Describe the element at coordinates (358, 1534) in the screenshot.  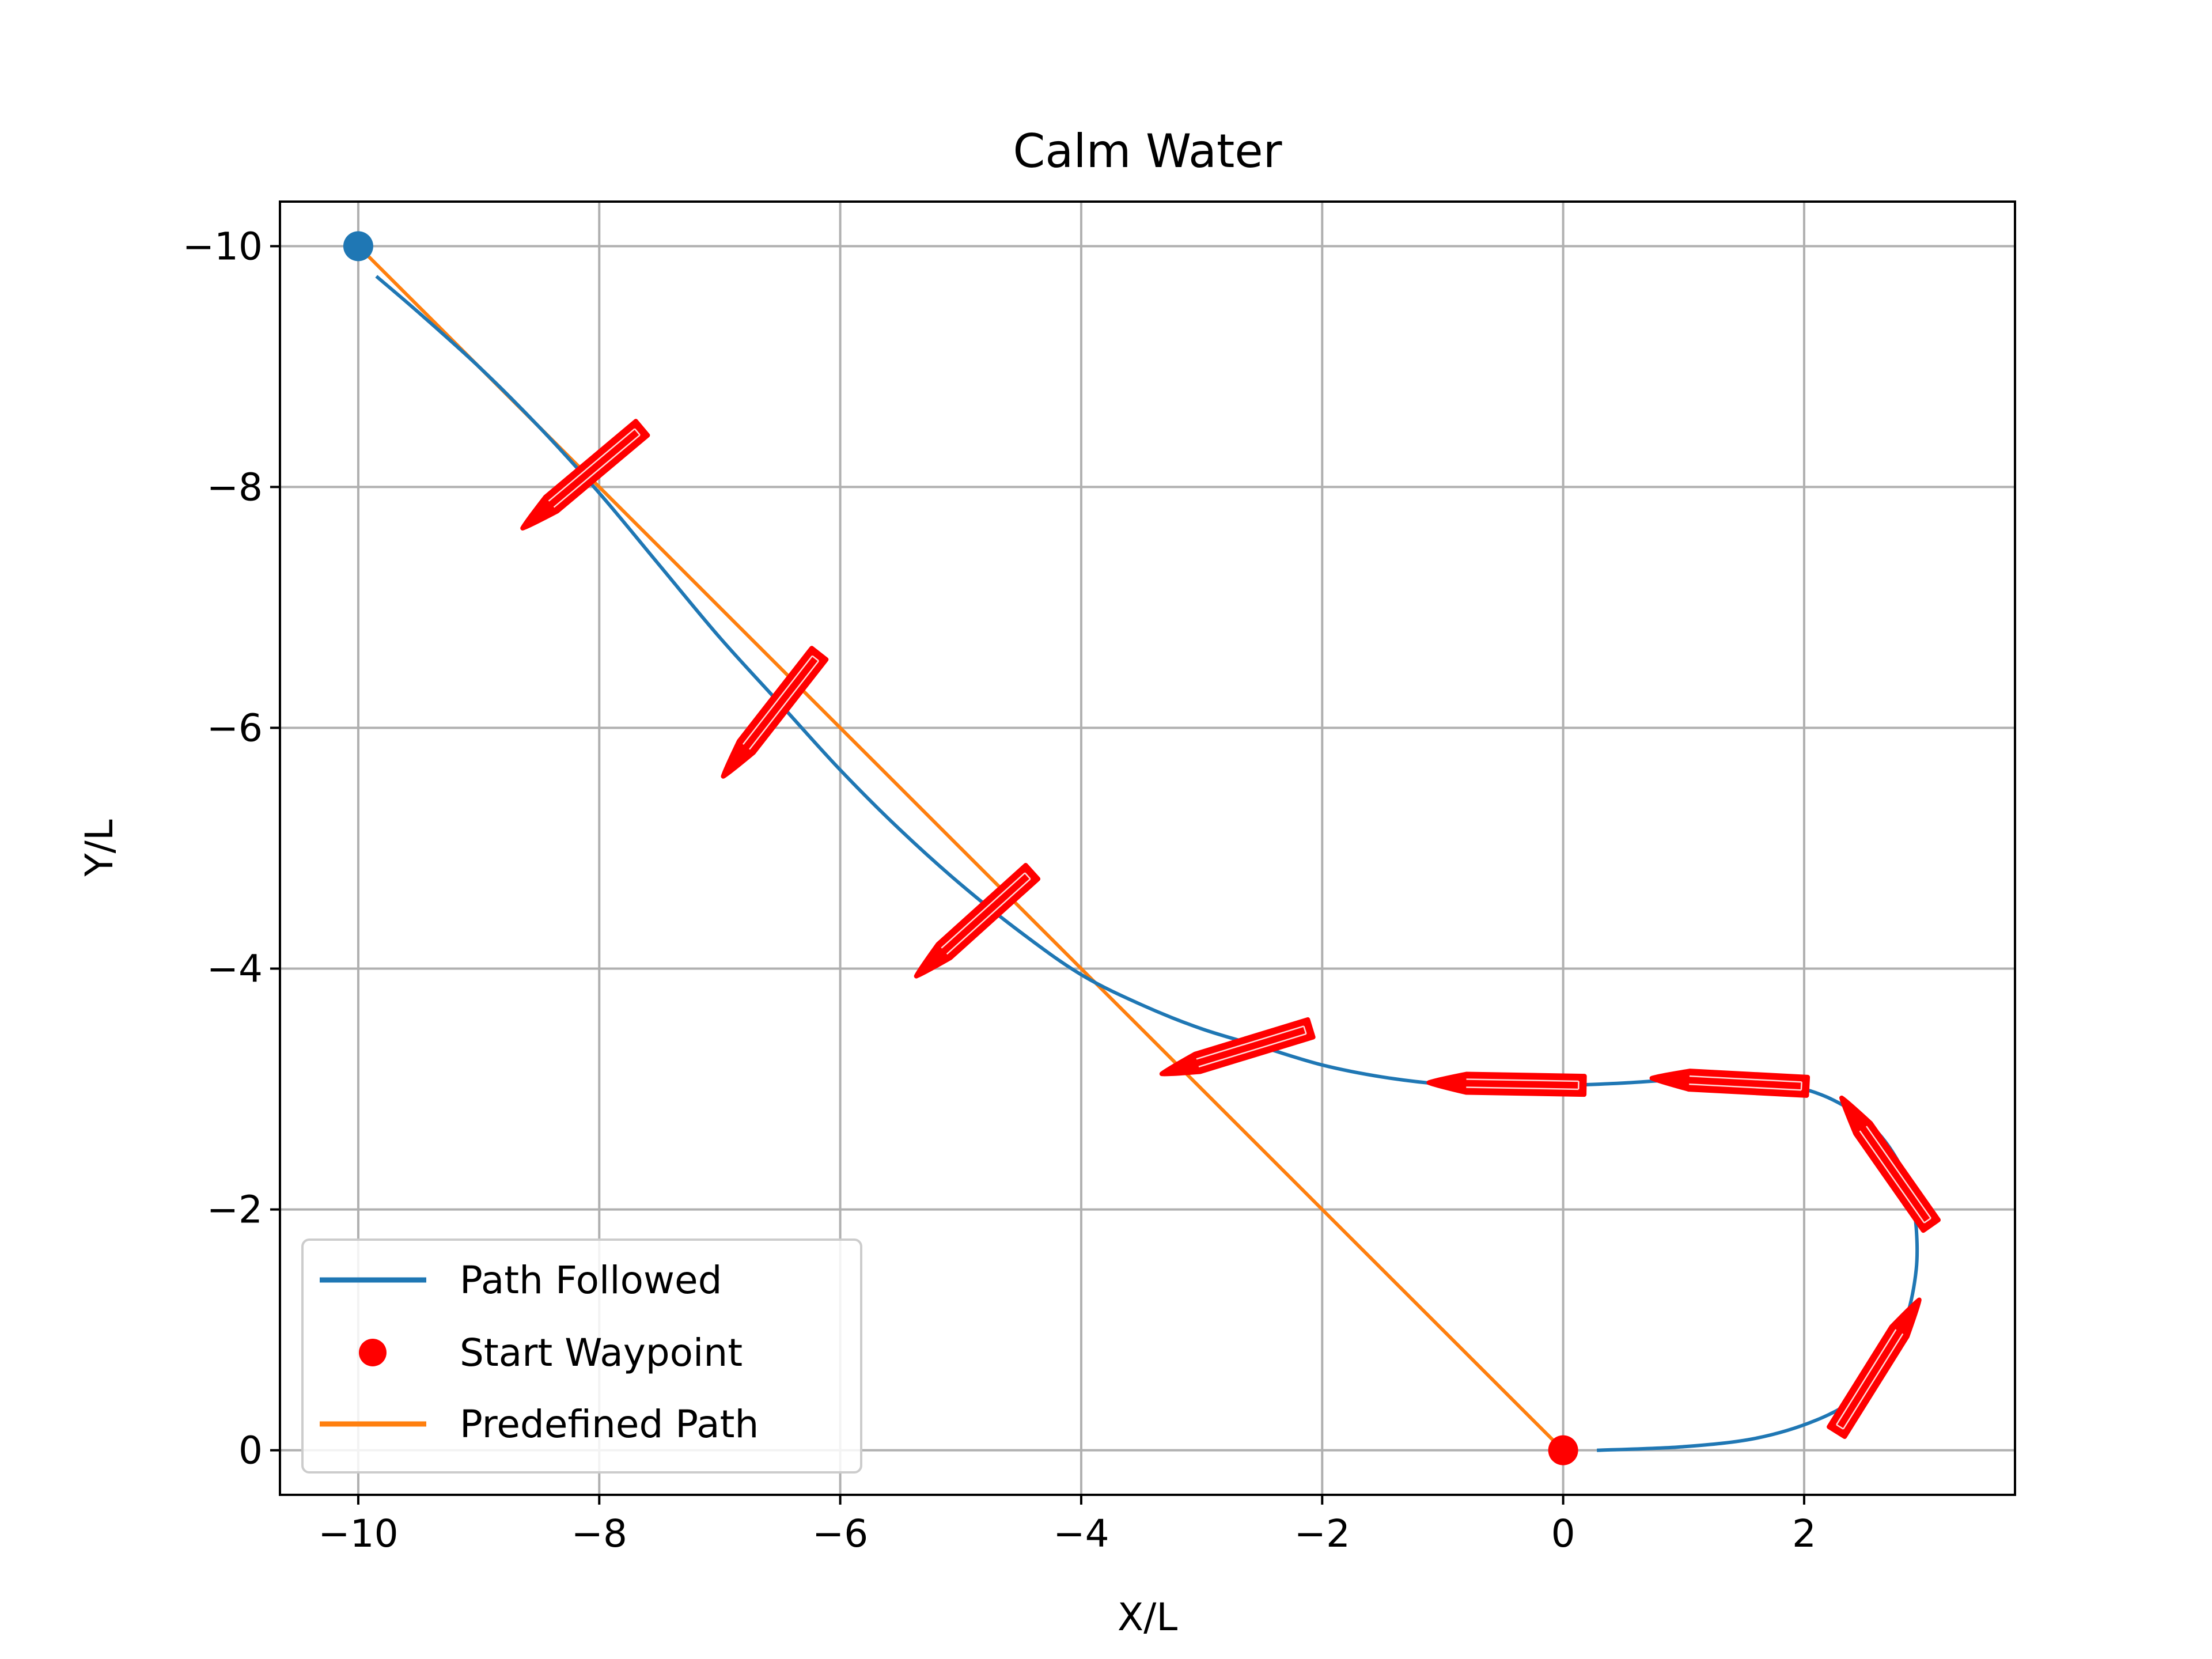
I see `x-tick-label: −10` at that location.